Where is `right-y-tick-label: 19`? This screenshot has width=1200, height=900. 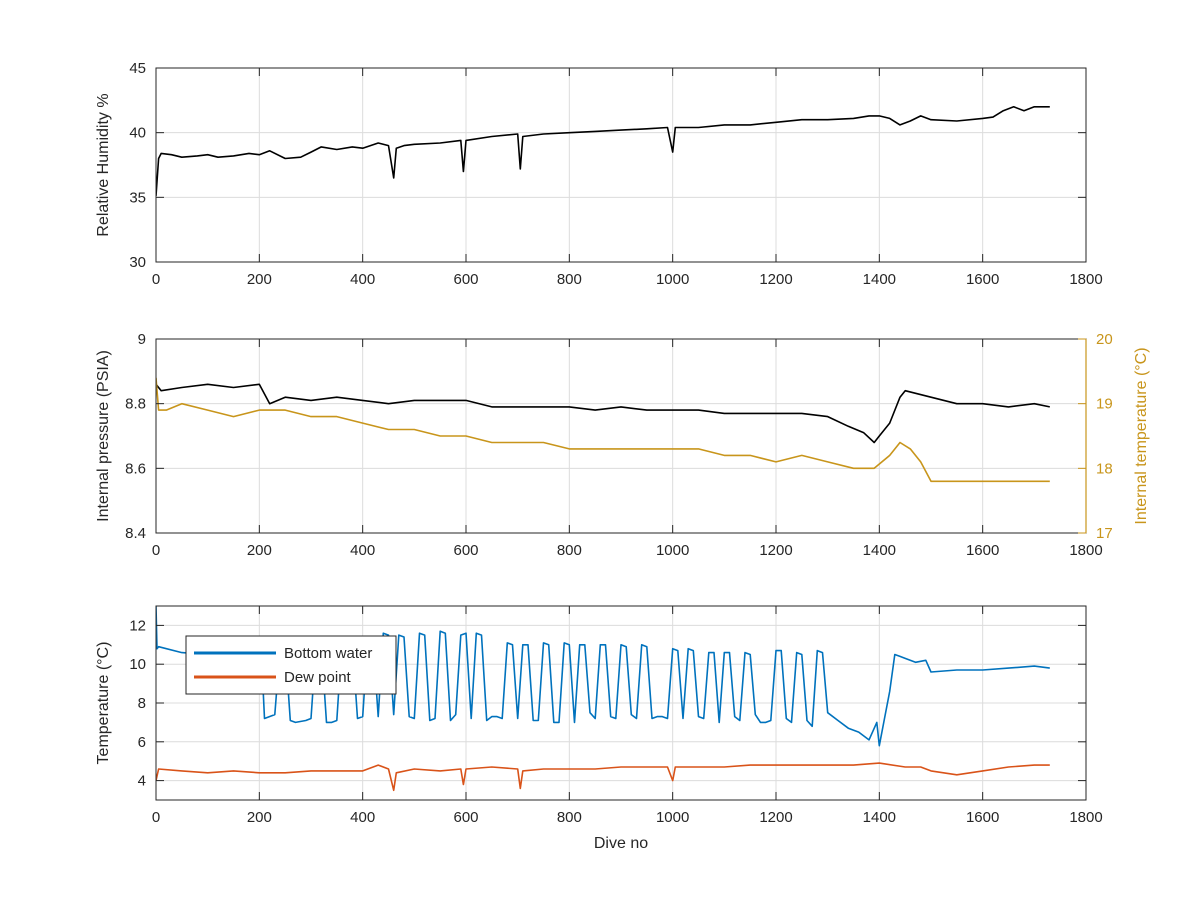
right-y-tick-label: 19 is located at coordinates (1104, 404).